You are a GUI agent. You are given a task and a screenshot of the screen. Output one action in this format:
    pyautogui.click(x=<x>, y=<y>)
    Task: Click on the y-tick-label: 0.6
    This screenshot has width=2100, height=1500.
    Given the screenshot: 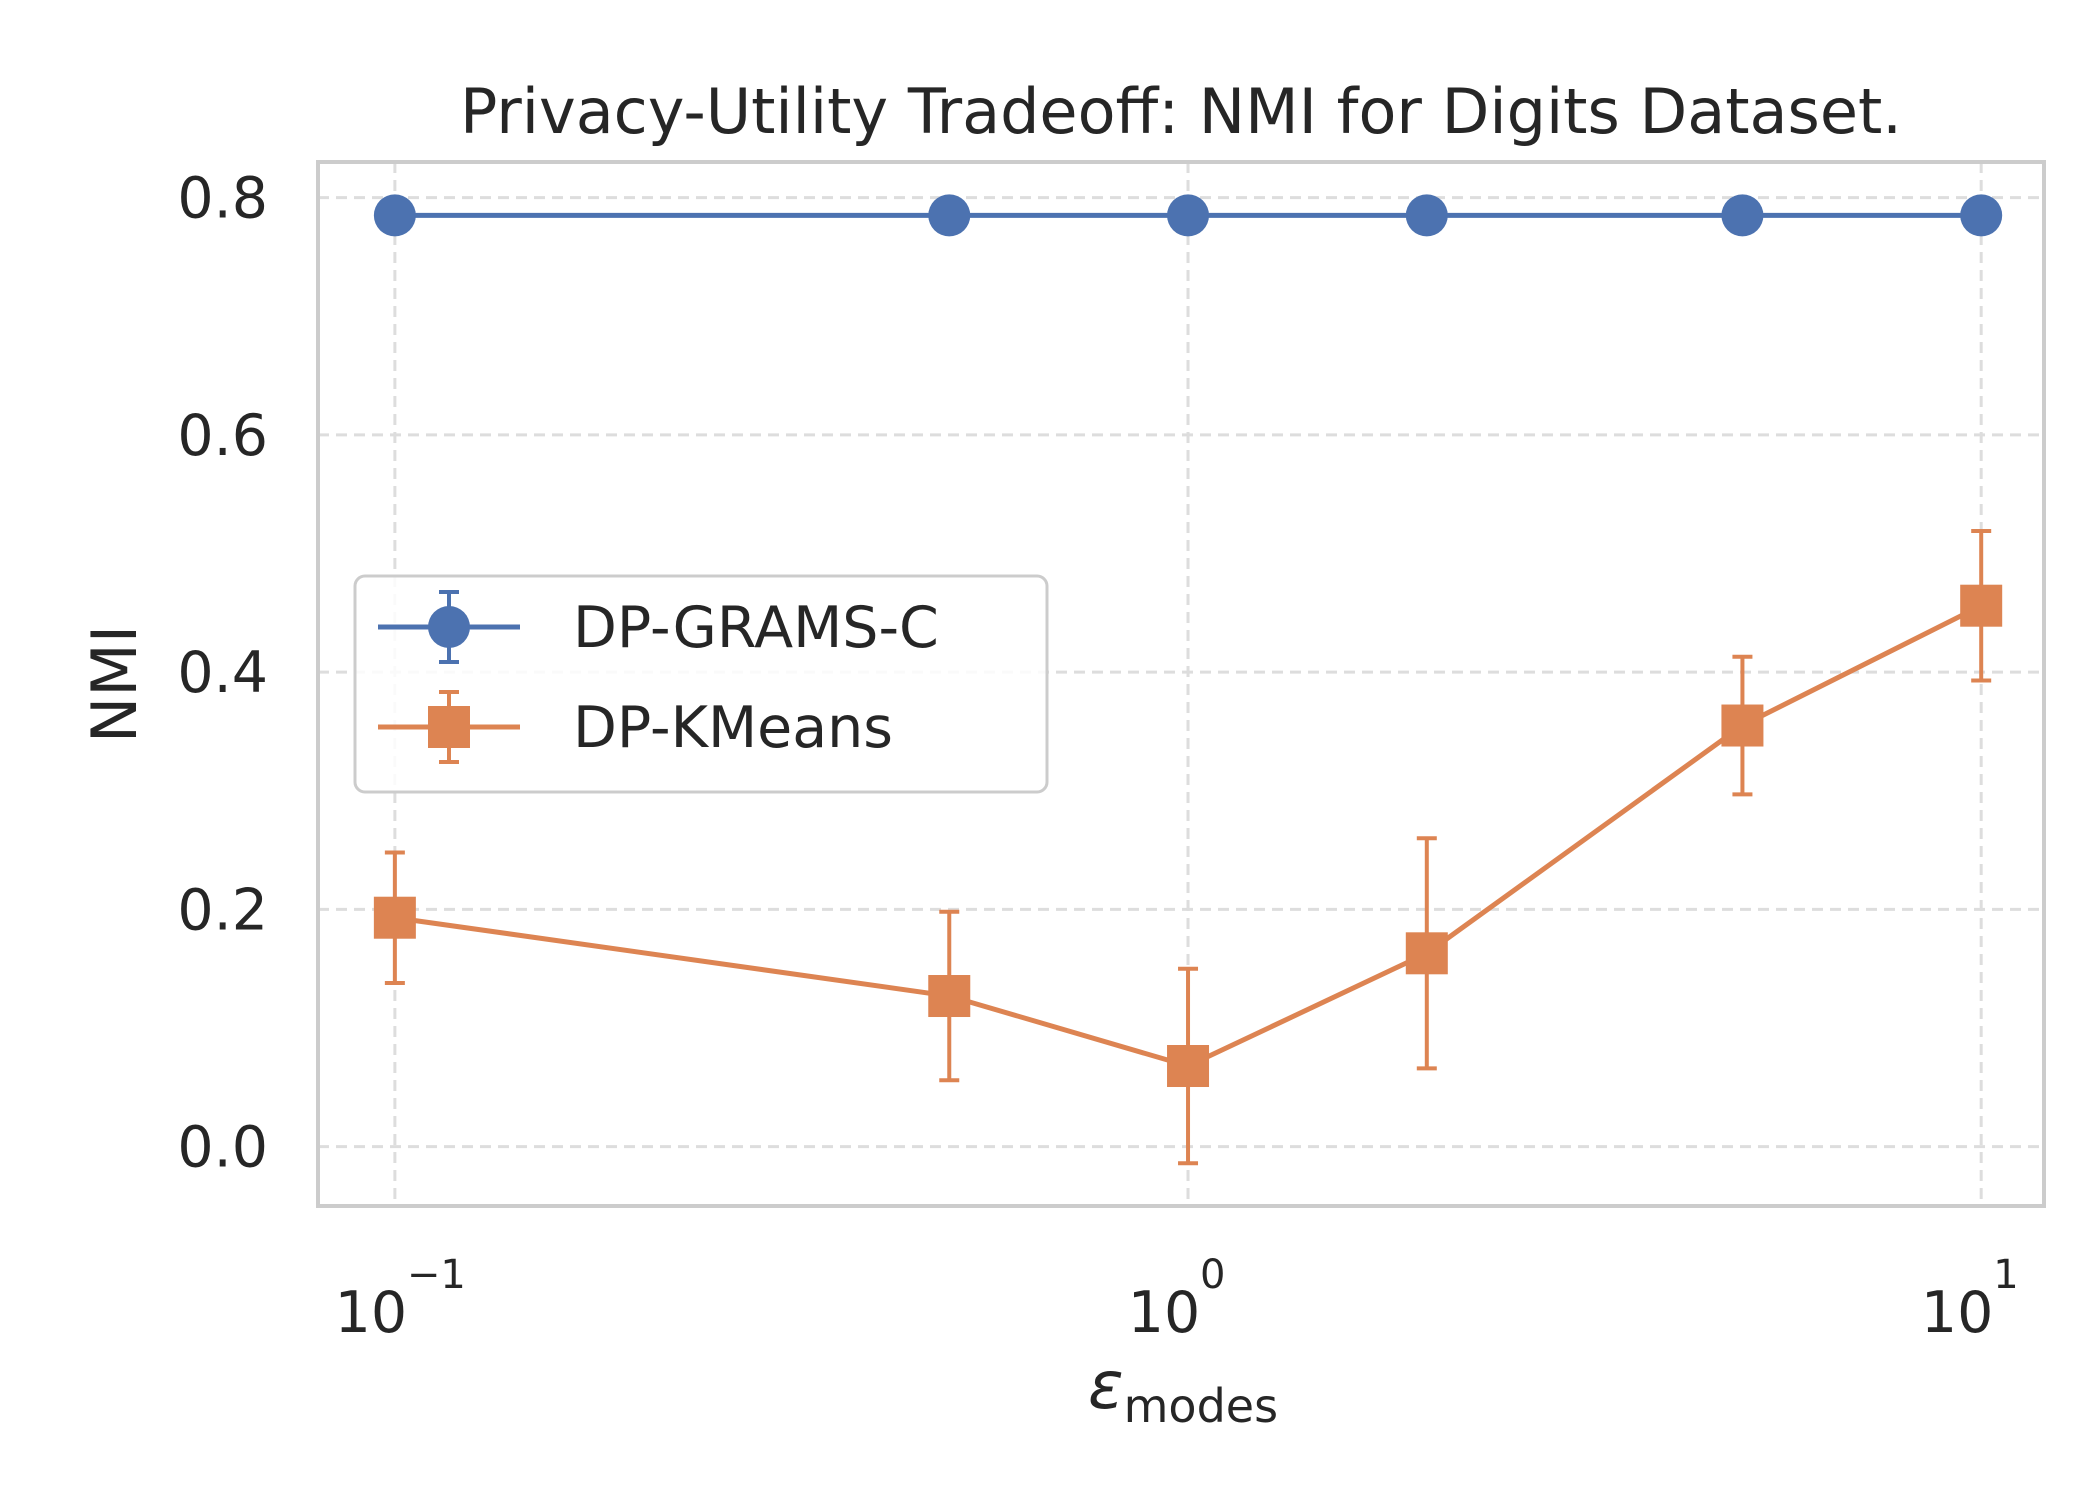 What is the action you would take?
    pyautogui.click(x=222, y=436)
    